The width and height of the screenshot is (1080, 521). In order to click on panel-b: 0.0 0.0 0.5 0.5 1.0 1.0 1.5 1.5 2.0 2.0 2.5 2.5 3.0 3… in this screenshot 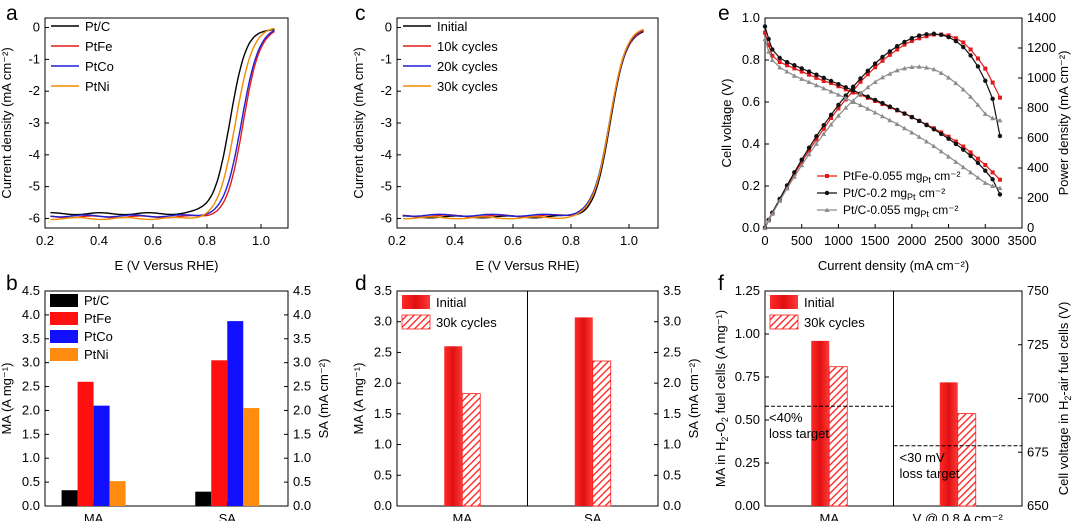, I will do `click(165, 402)`.